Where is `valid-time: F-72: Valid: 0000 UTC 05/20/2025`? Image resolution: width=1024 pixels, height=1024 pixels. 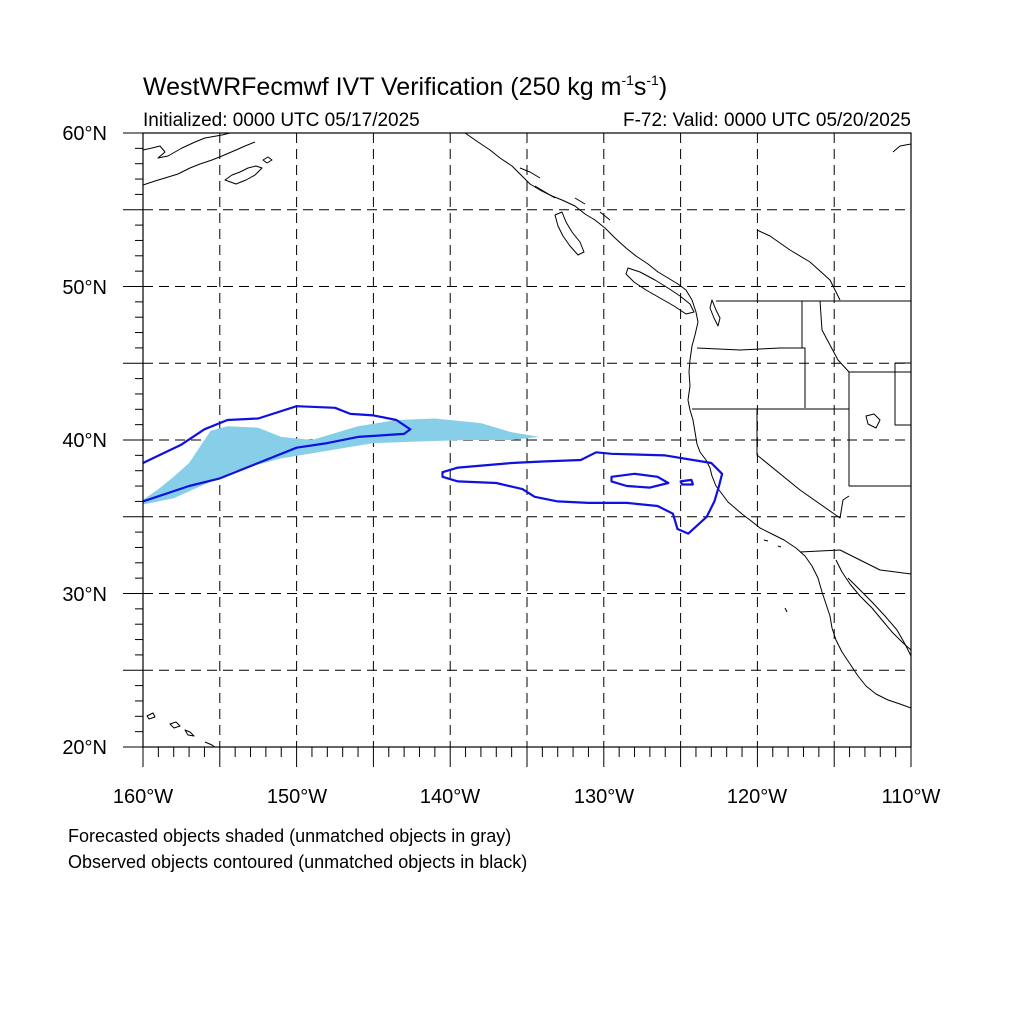
valid-time: F-72: Valid: 0000 UTC 05/20/2025 is located at coordinates (767, 120).